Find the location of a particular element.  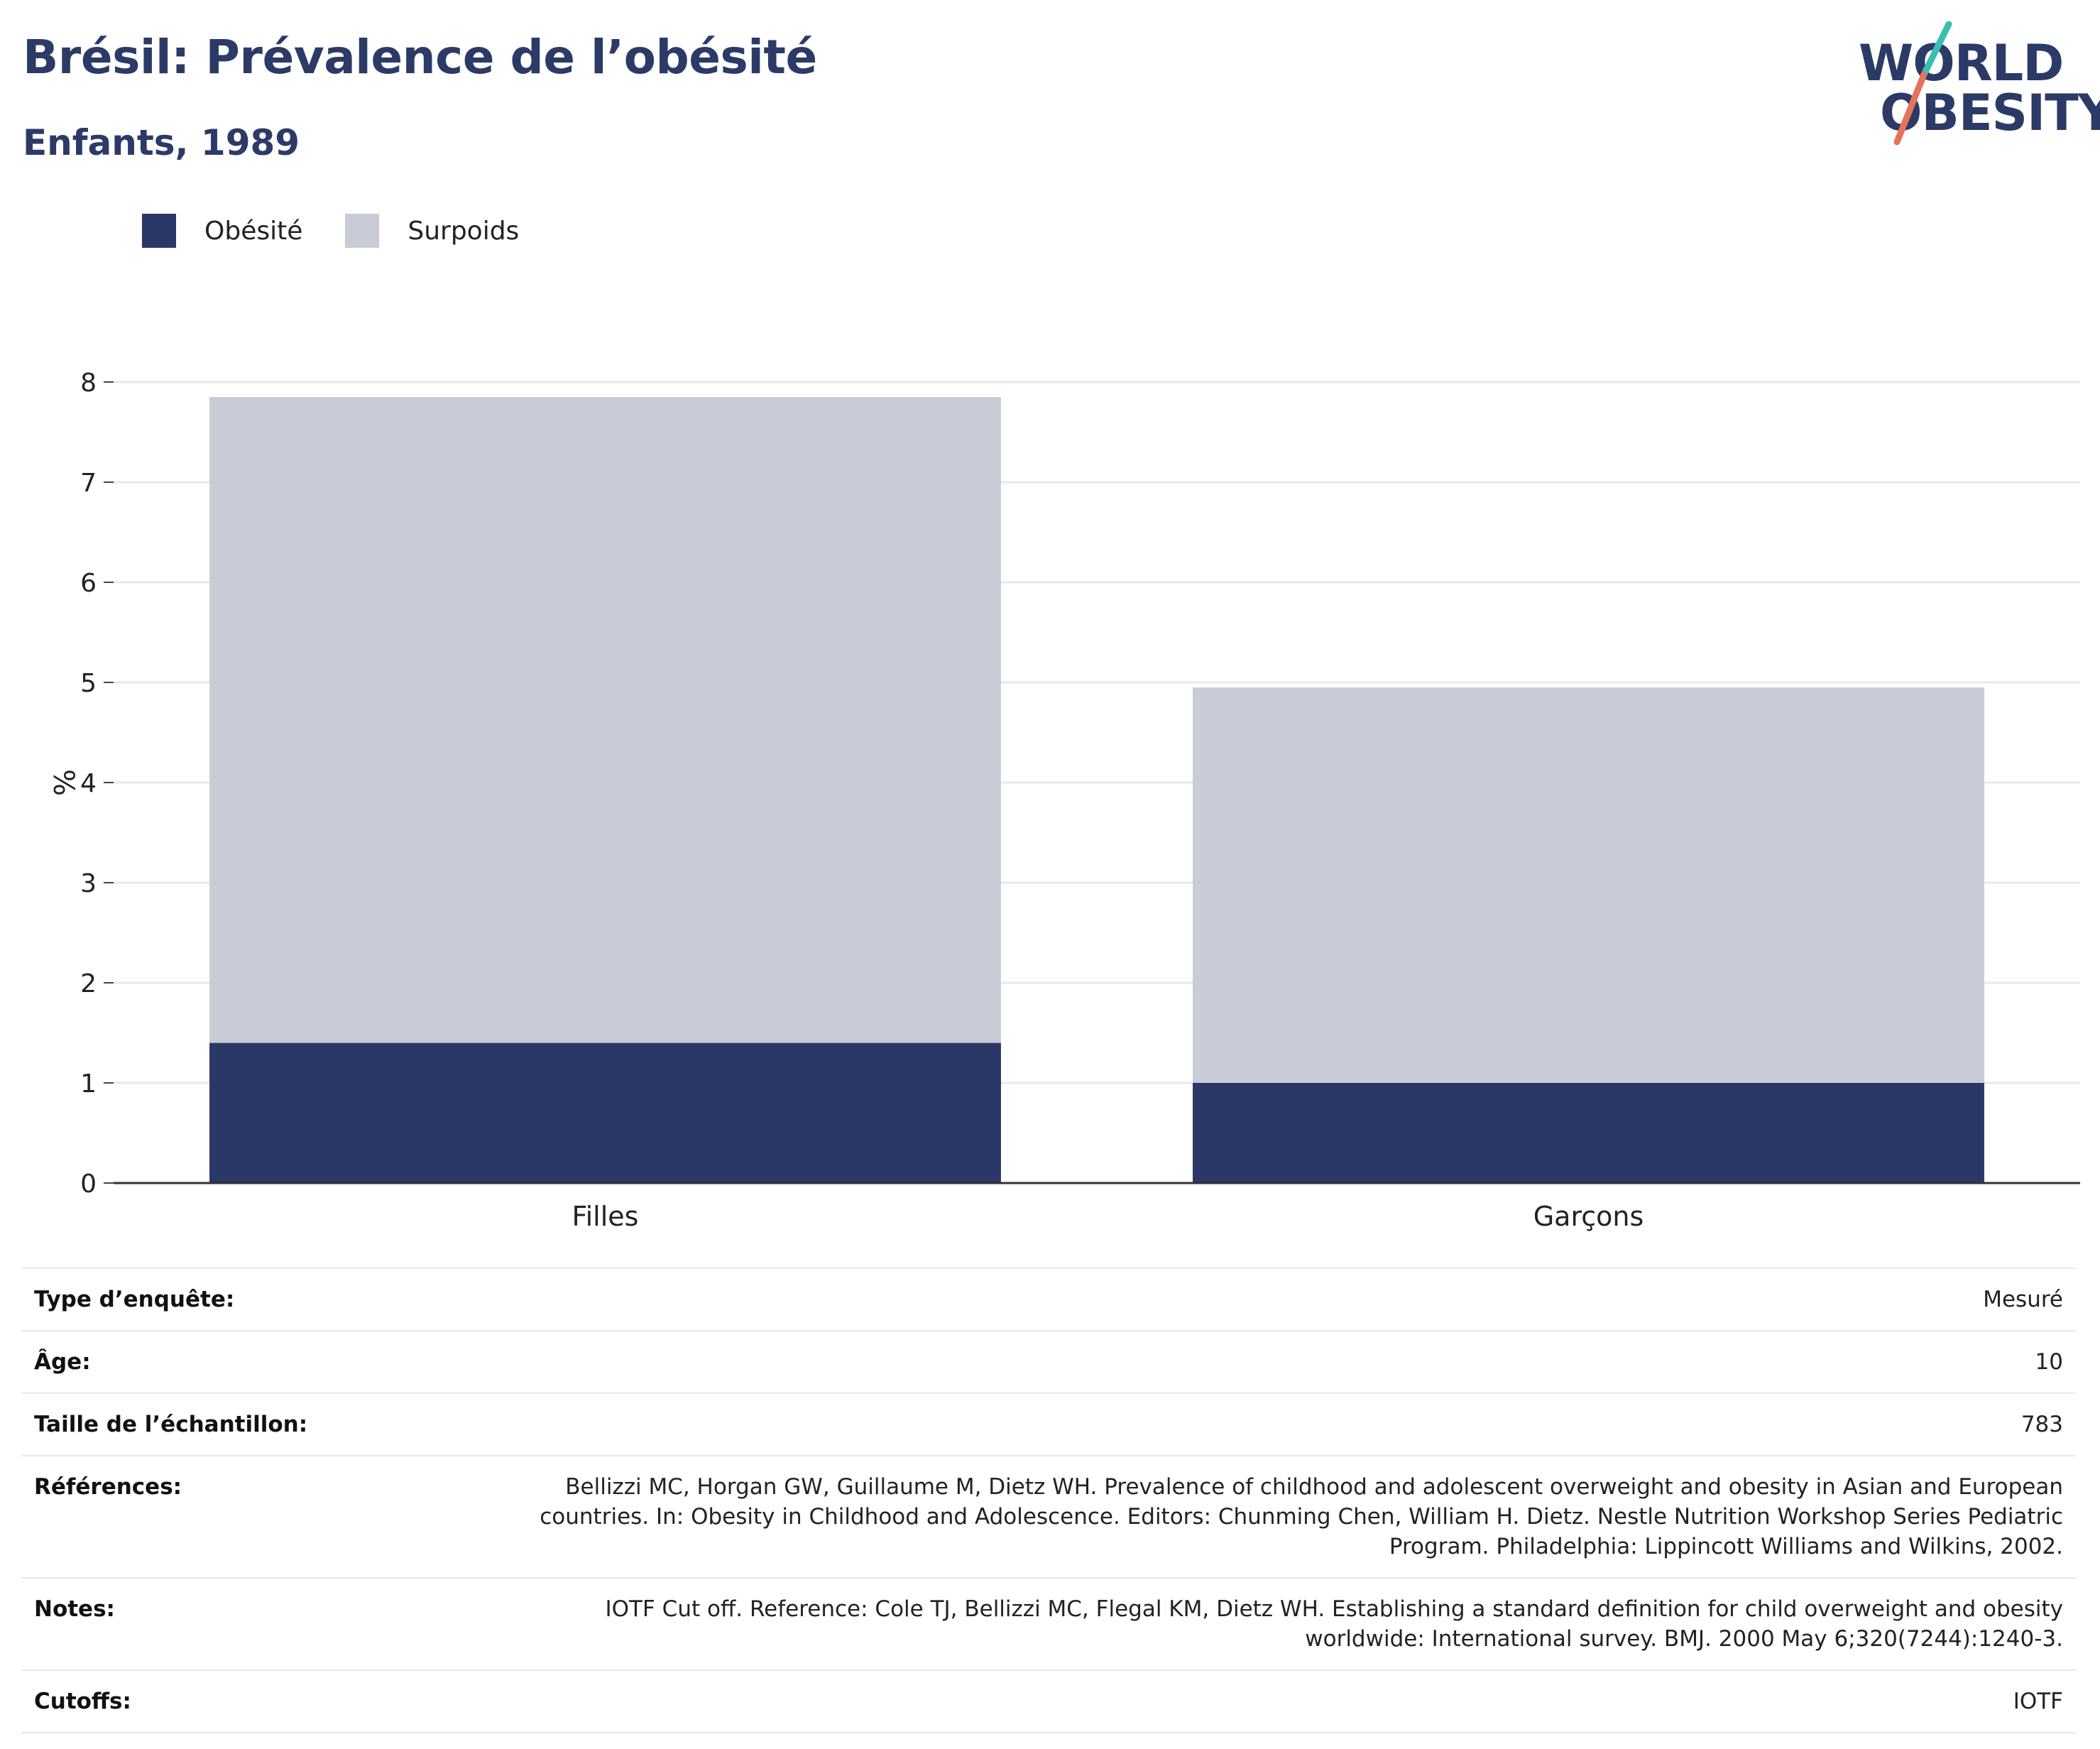

info-value: Mesuré is located at coordinates (1297, 1299).